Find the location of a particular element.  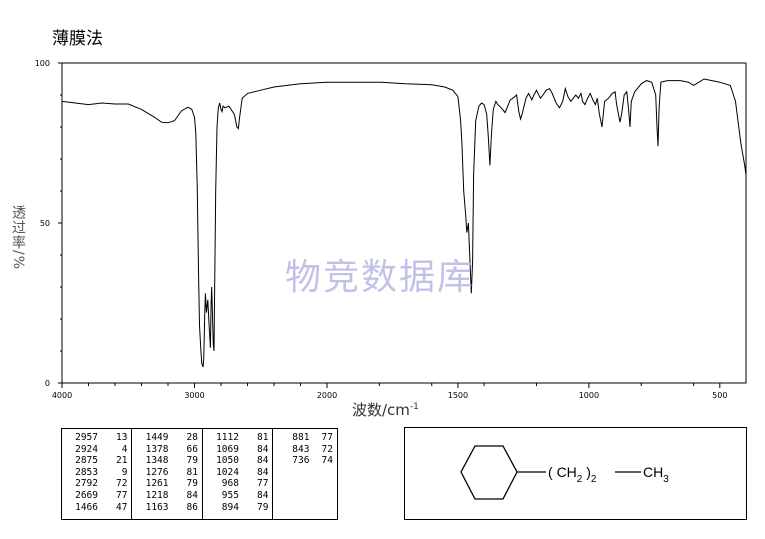

peak-row: 1050 84 is located at coordinates (237, 461).